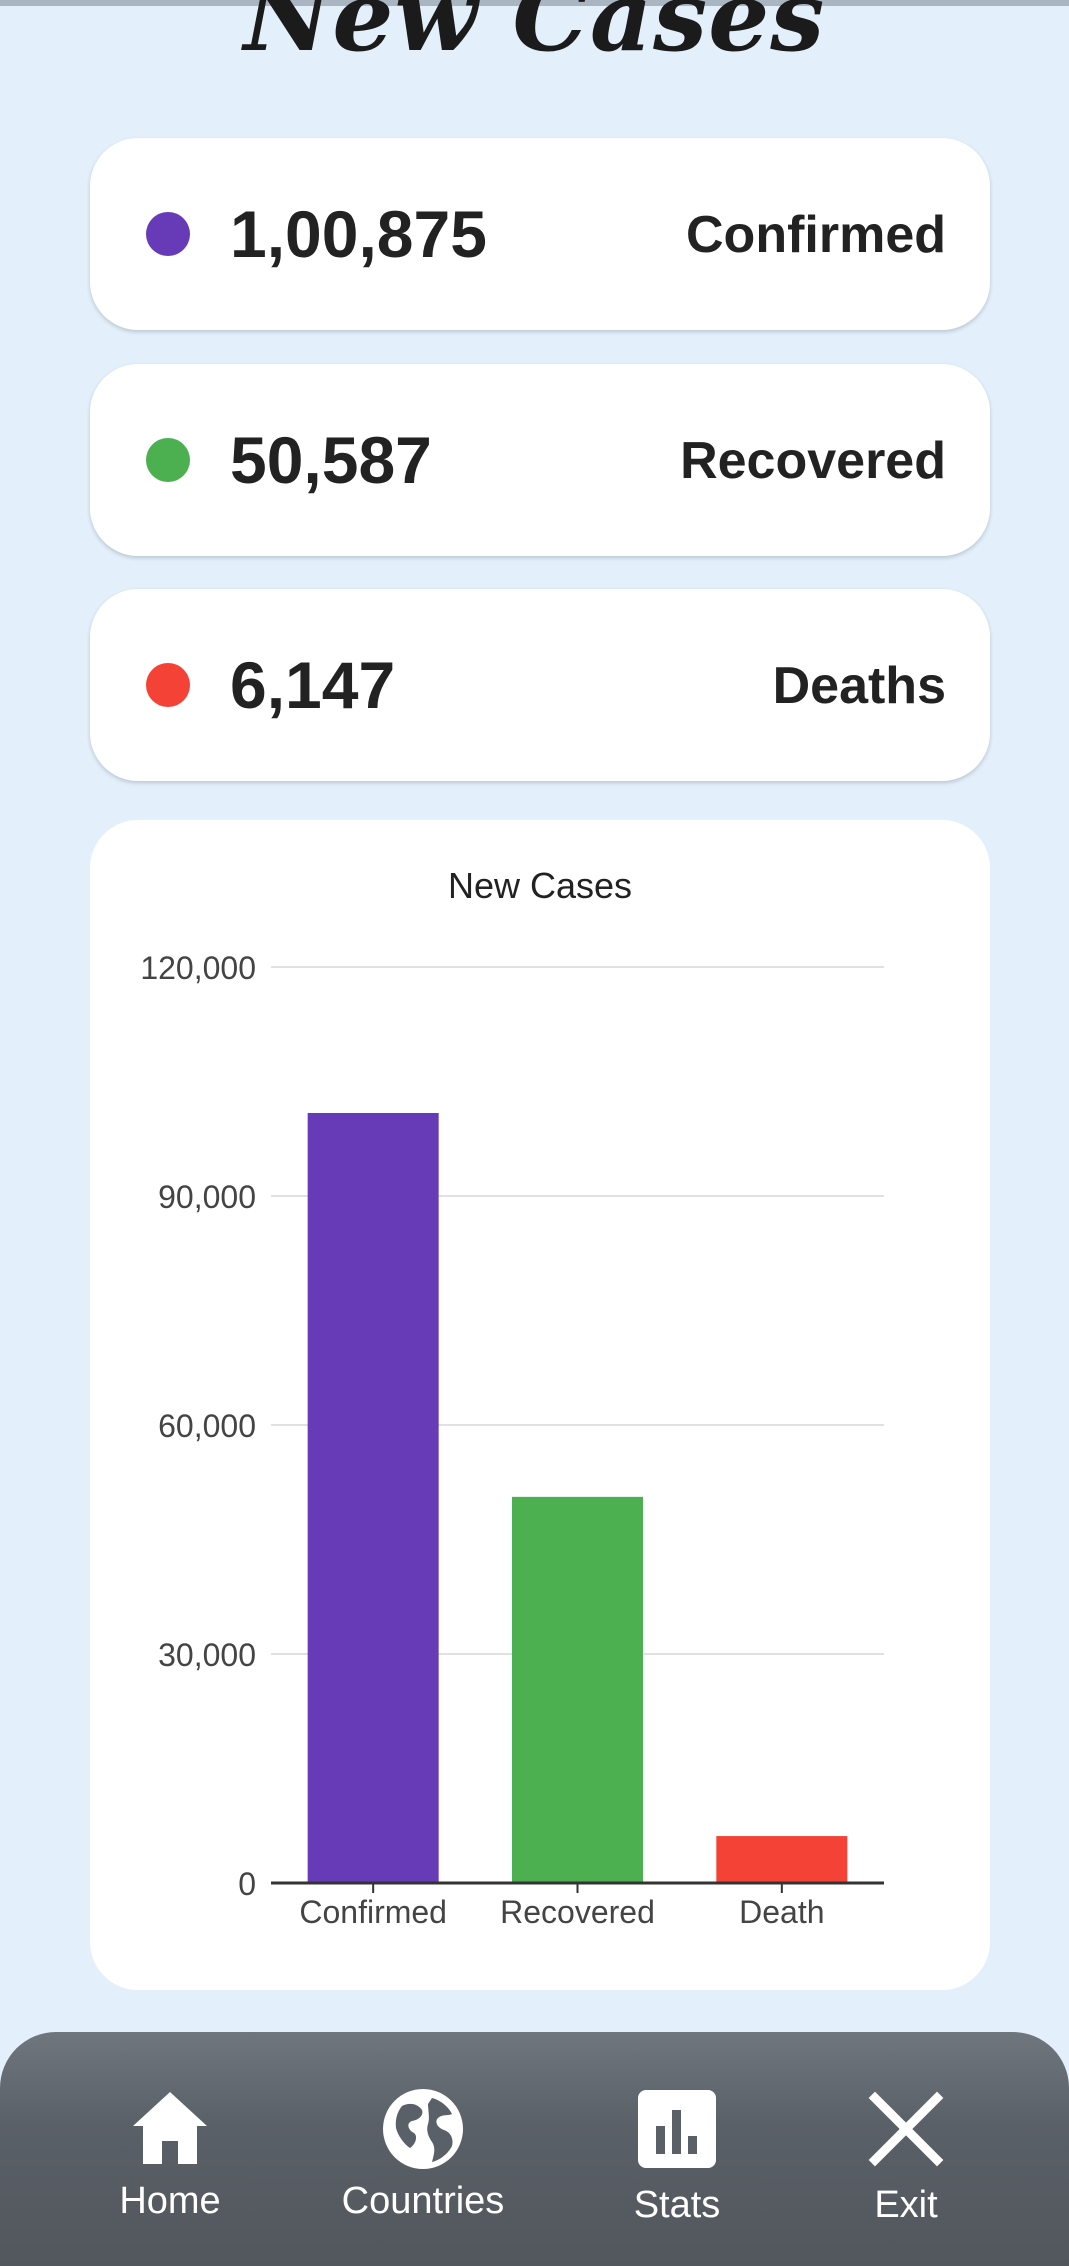 The image size is (1069, 2266). Describe the element at coordinates (170, 2201) in the screenshot. I see `nav-home-label: Home` at that location.